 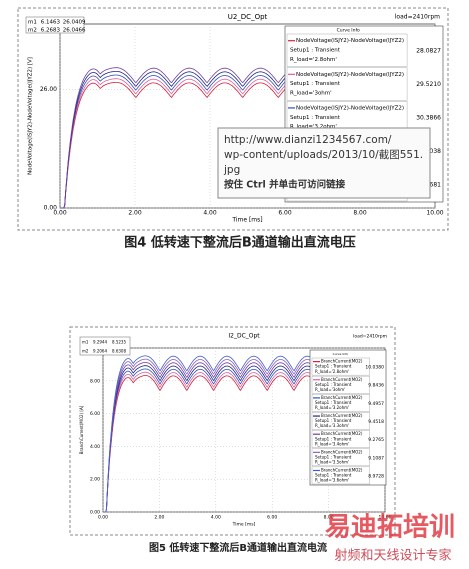 What do you see at coordinates (248, 17) in the screenshot?
I see `chart-title: U2_DC_Opt` at bounding box center [248, 17].